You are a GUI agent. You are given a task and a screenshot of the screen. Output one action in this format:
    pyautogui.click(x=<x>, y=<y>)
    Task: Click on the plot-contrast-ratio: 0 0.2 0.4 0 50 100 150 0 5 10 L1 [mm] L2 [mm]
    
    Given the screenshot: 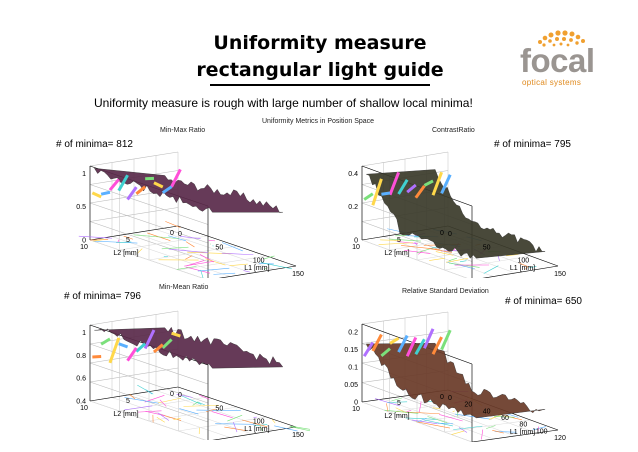 What is the action you would take?
    pyautogui.click(x=457, y=214)
    